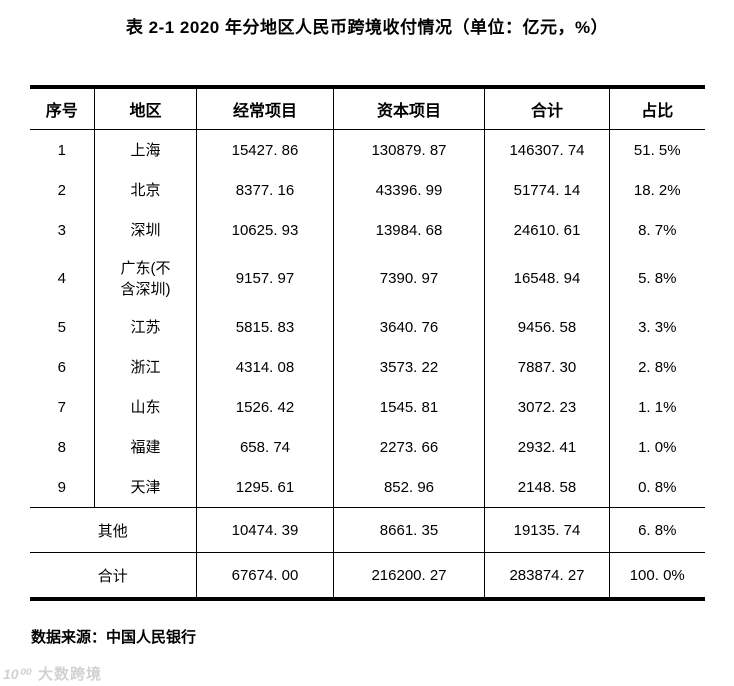  I want to click on cell-share: 1. 0%, so click(657, 447).